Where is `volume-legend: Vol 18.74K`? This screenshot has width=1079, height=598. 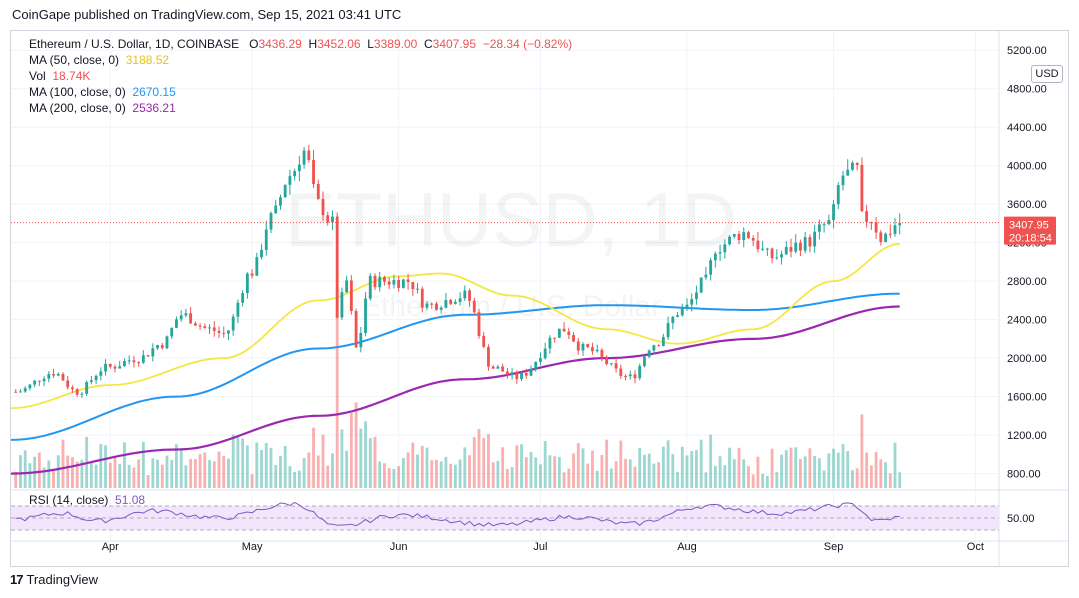 volume-legend: Vol 18.74K is located at coordinates (59, 76).